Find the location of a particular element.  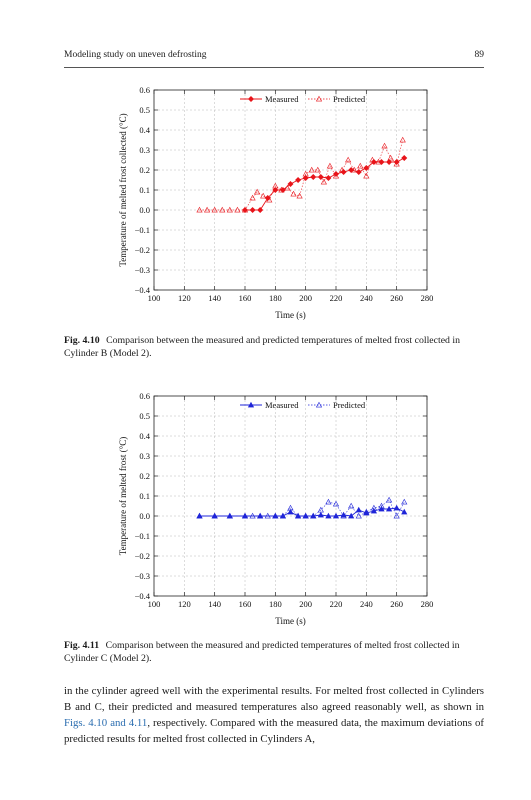

figure-reference-link: Figs. 4.10 and 4.11 is located at coordinates (106, 723).